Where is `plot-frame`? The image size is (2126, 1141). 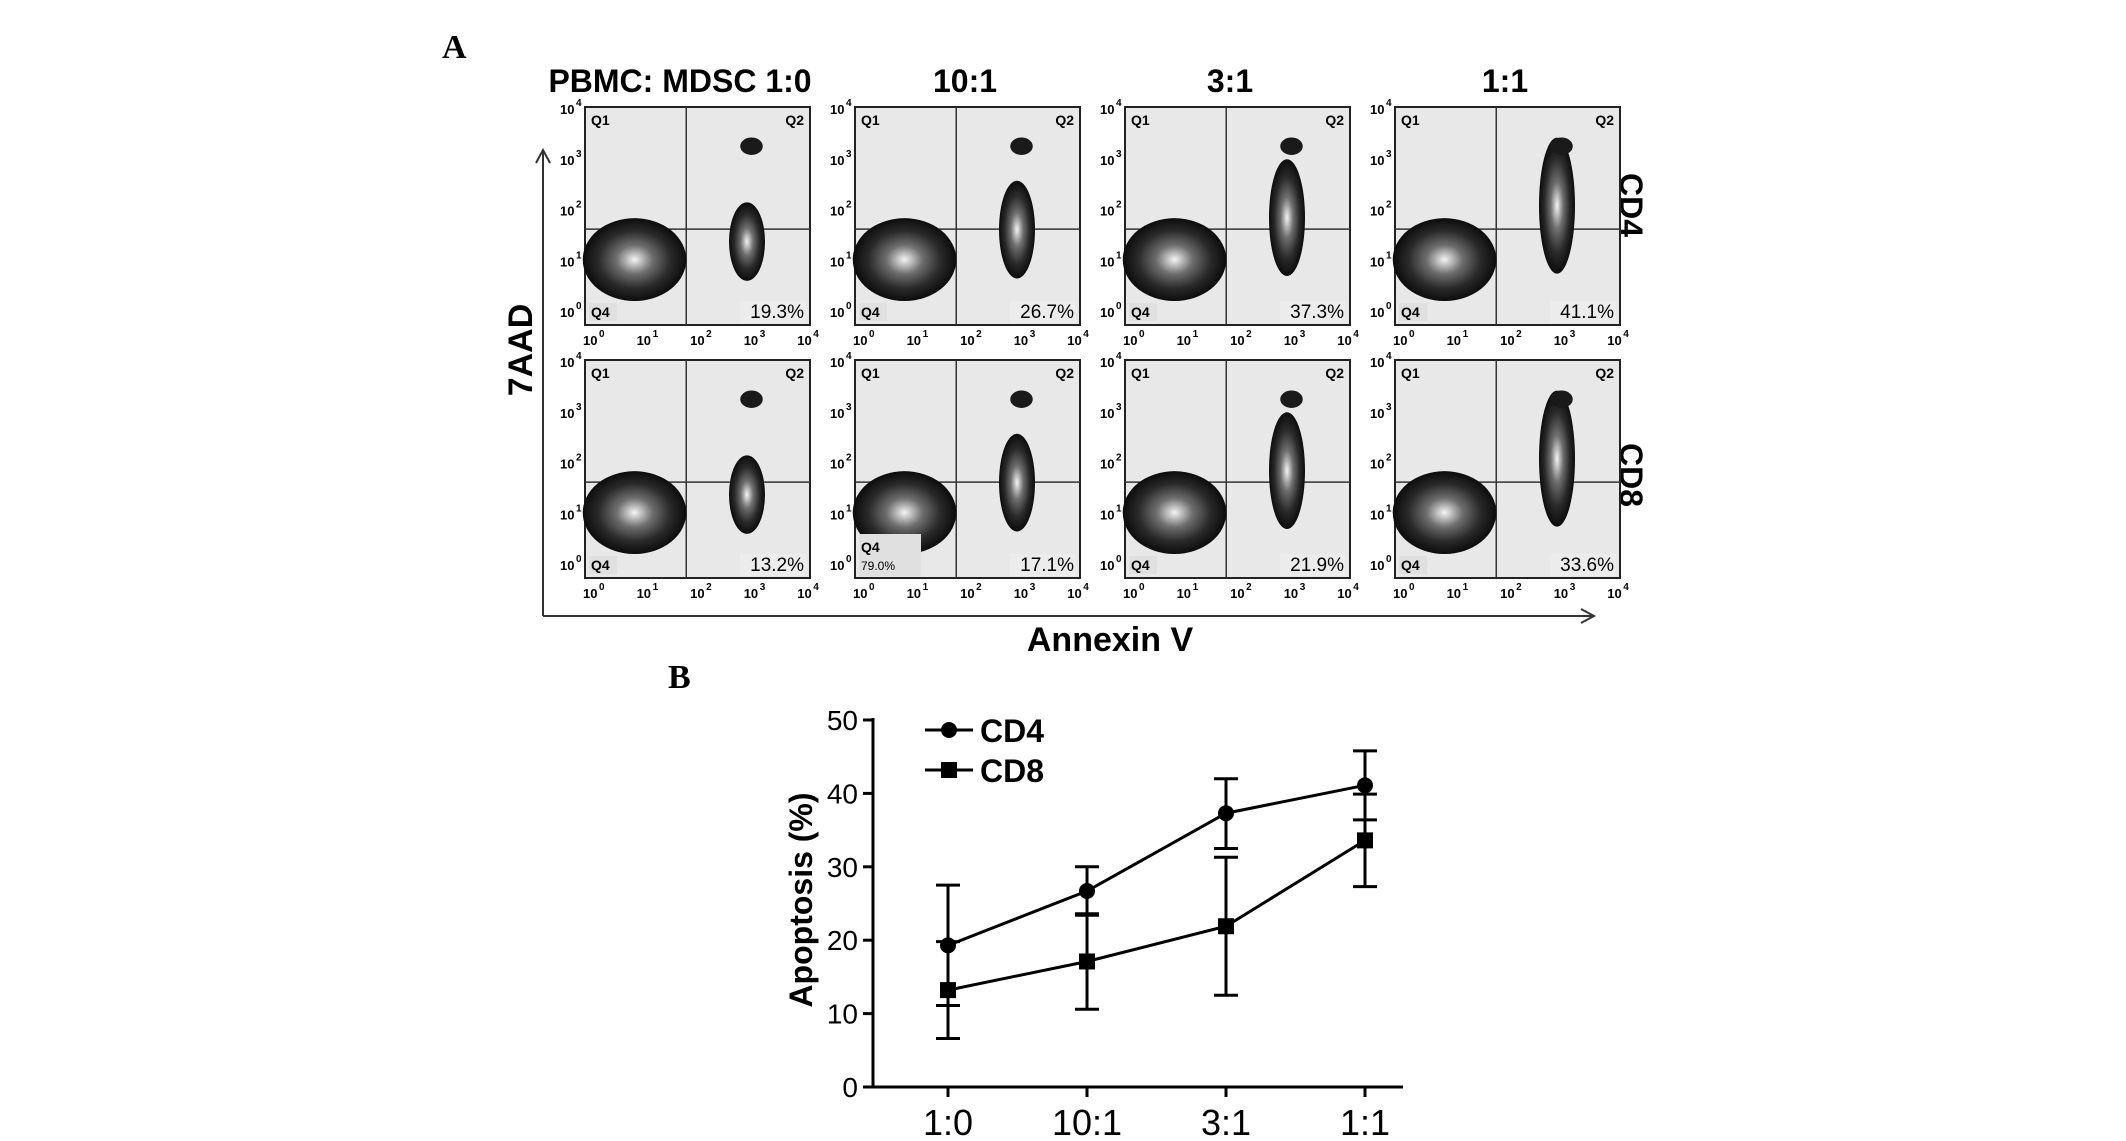 plot-frame is located at coordinates (697, 216).